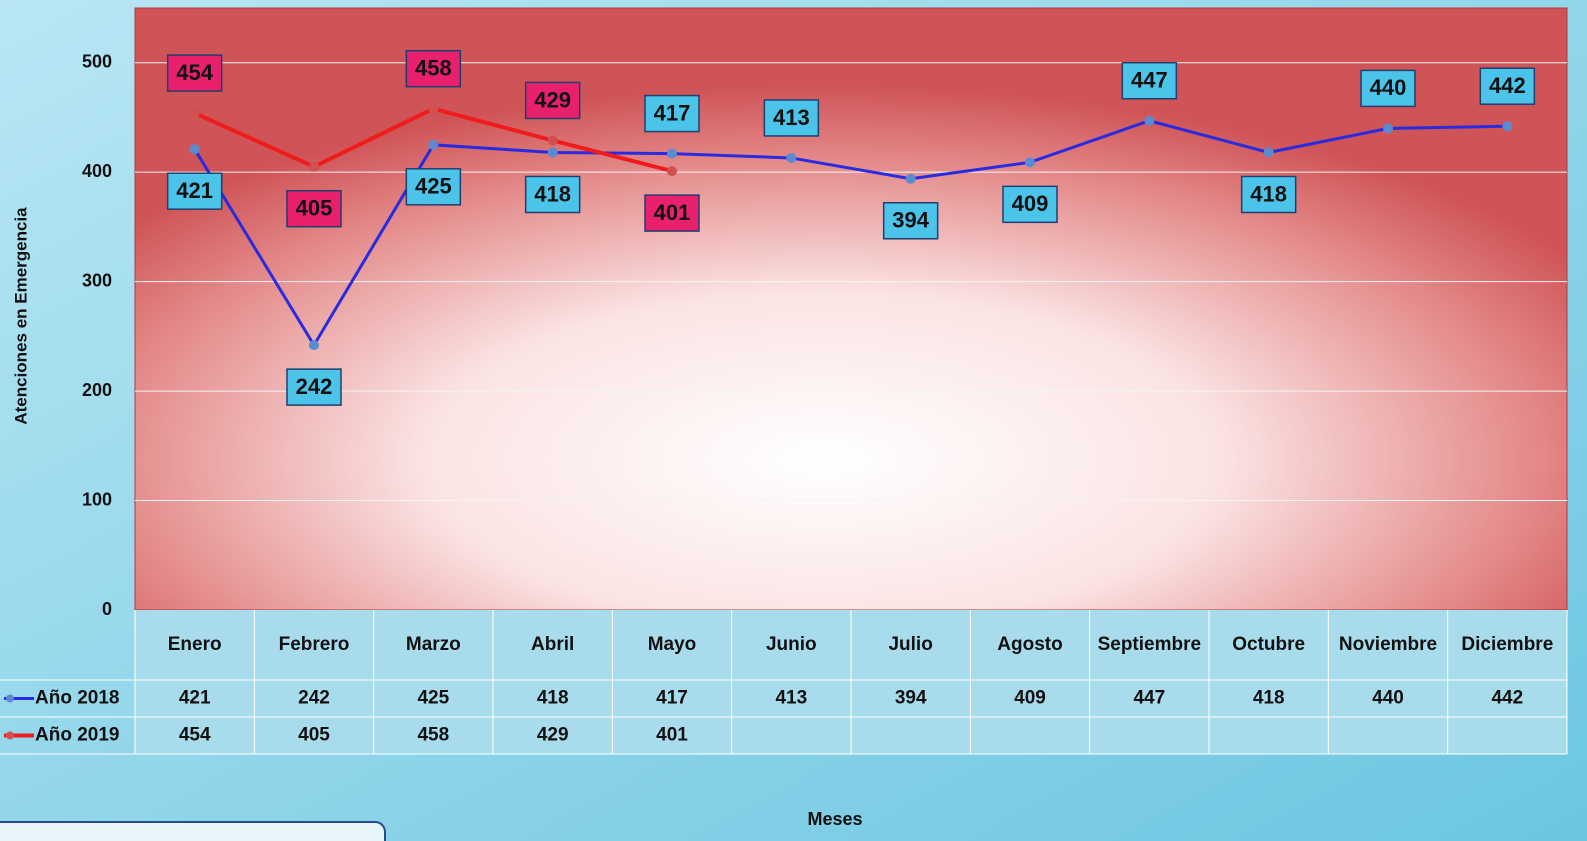 The width and height of the screenshot is (1587, 841). What do you see at coordinates (193, 831) in the screenshot?
I see `panel` at bounding box center [193, 831].